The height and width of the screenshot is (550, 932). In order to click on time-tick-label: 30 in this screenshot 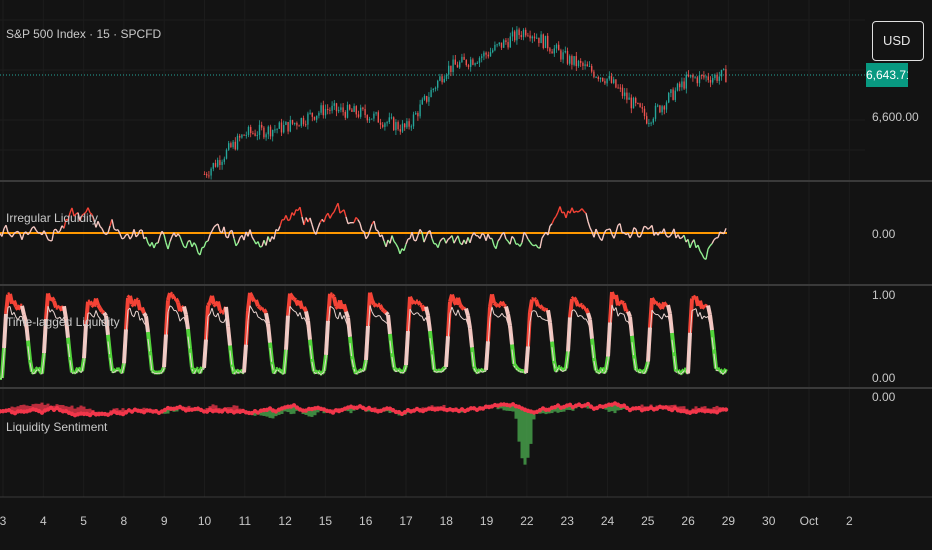, I will do `click(769, 521)`.